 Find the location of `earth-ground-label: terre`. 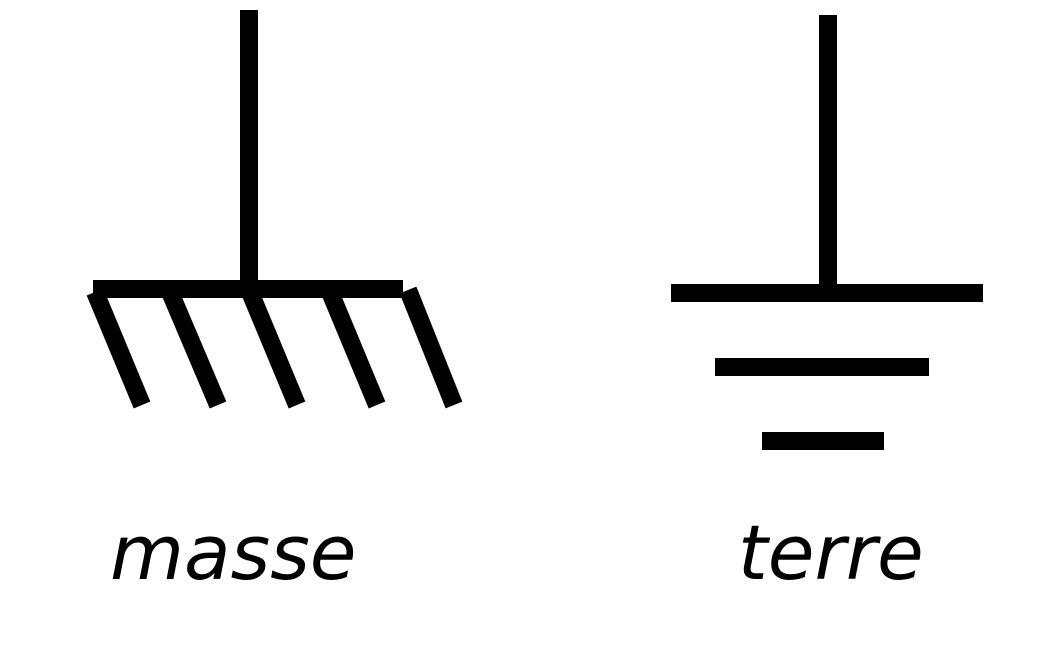

earth-ground-label: terre is located at coordinates (831, 552).